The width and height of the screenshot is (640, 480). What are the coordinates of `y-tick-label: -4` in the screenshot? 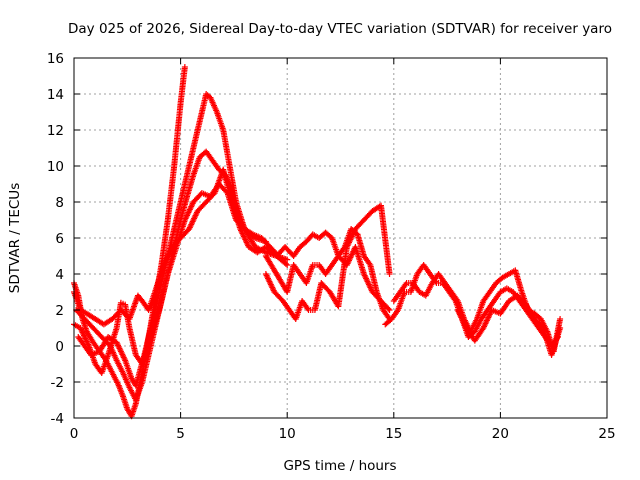 It's located at (57, 419).